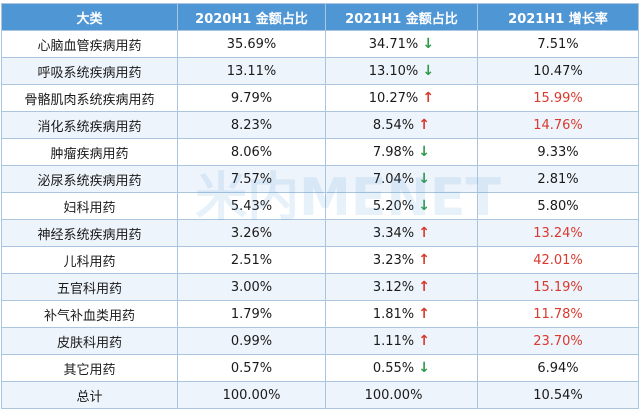 Image resolution: width=640 pixels, height=411 pixels. What do you see at coordinates (393, 44) in the screenshot?
I see `share-2021-value: 34.71%` at bounding box center [393, 44].